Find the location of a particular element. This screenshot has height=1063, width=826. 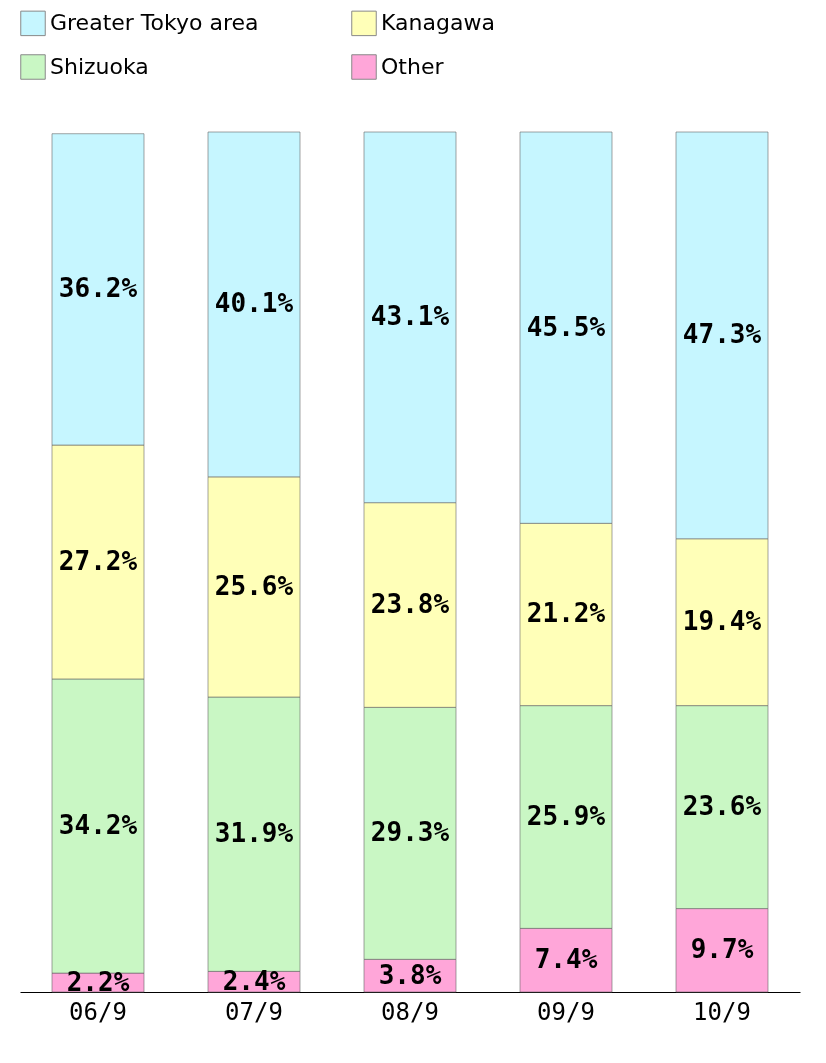

data-label: 40.1% is located at coordinates (254, 303).